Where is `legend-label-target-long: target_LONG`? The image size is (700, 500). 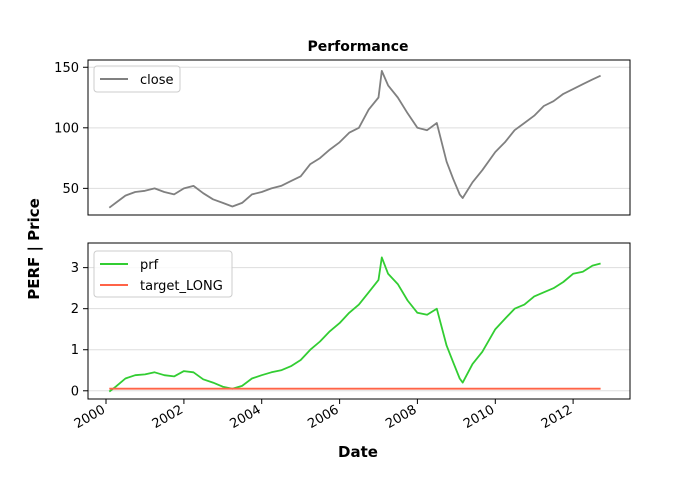
legend-label-target-long: target_LONG is located at coordinates (181, 286).